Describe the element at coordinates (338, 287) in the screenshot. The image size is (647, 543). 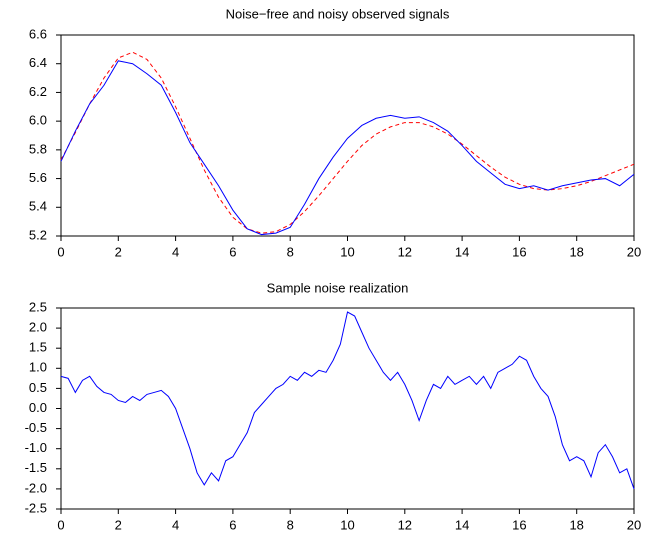
I see `chart-title: Sample noise realization` at that location.